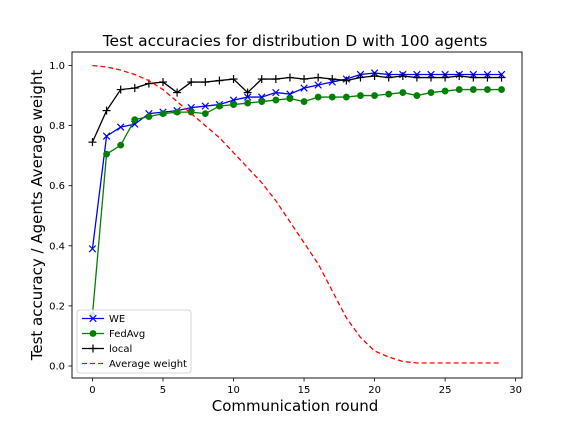  I want to click on legend-label: Average weight, so click(148, 364).